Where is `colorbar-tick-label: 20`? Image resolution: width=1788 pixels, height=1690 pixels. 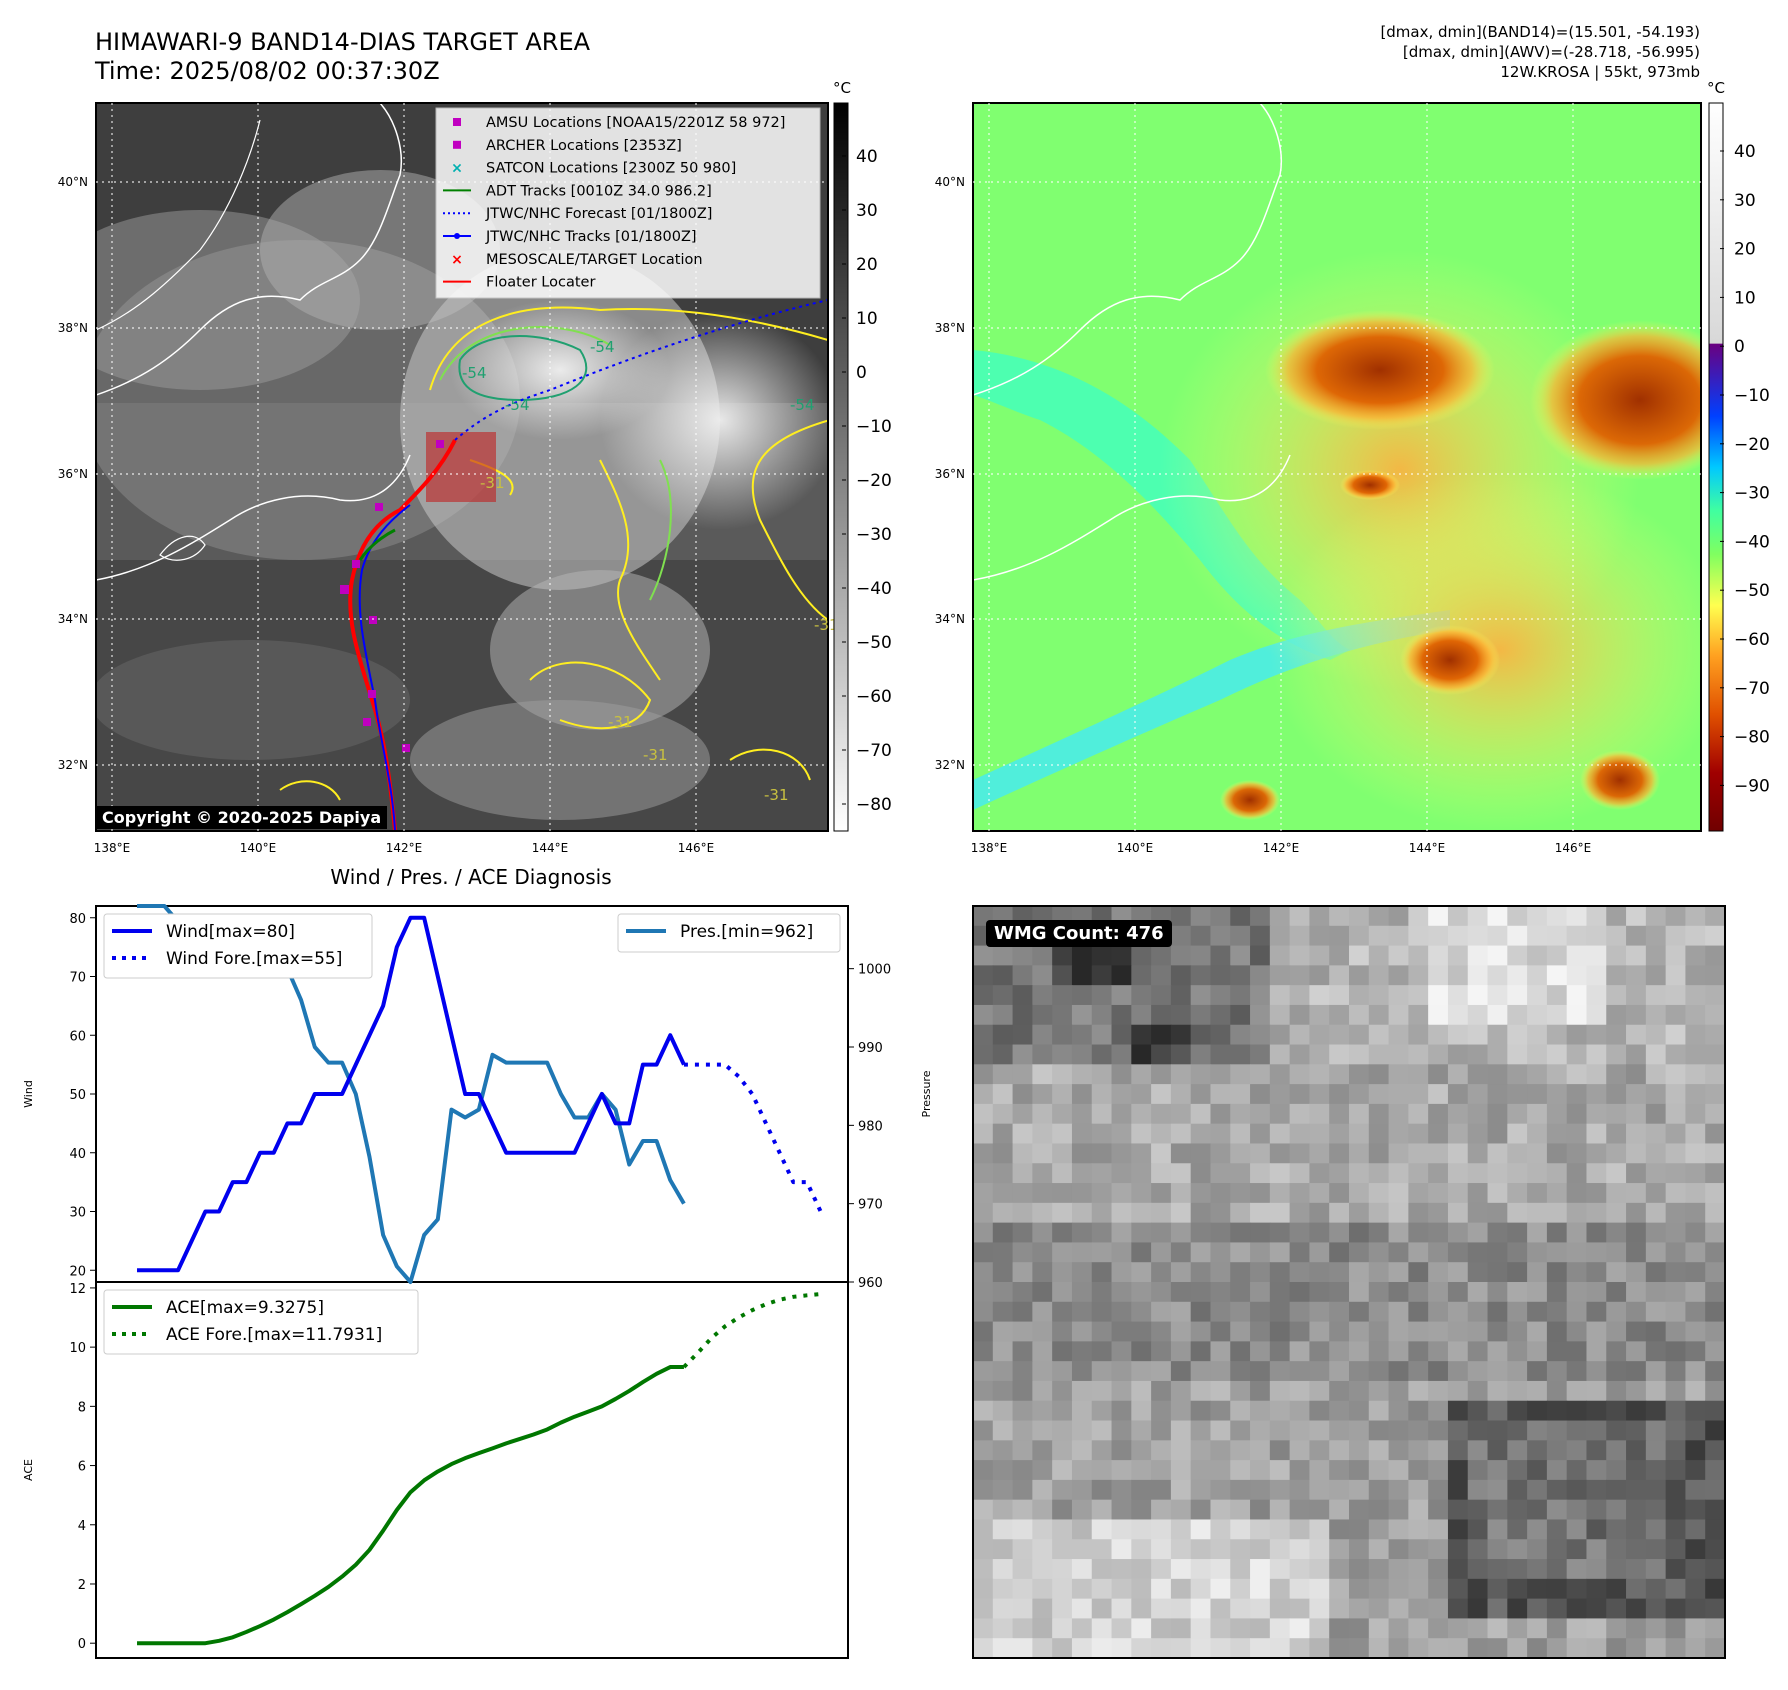 colorbar-tick-label: 20 is located at coordinates (867, 265).